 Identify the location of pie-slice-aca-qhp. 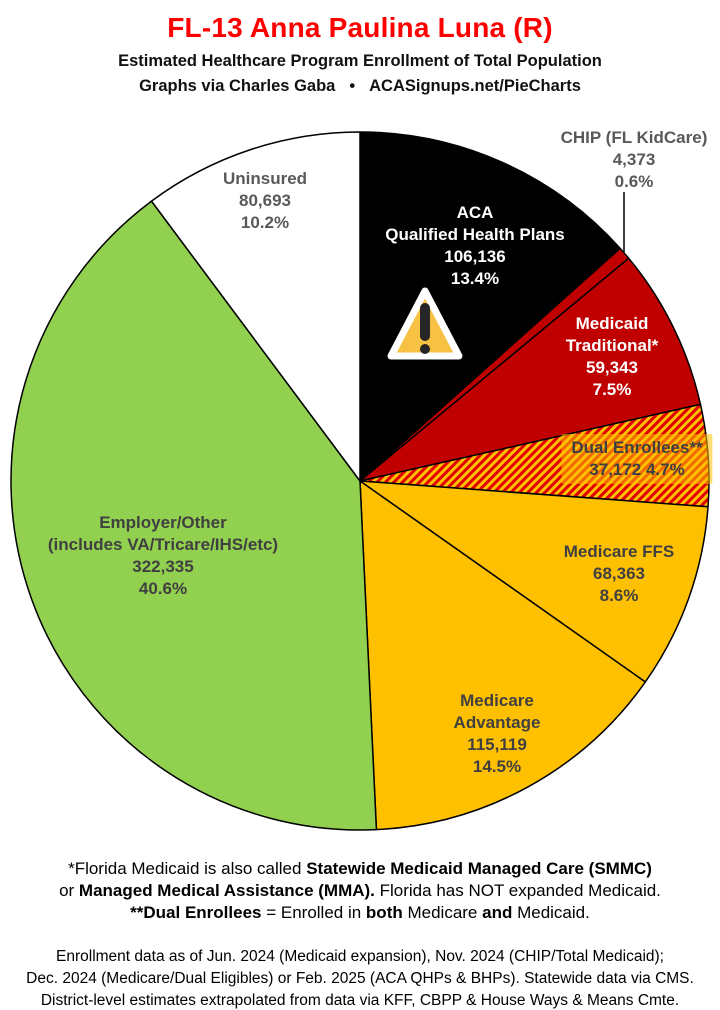
(490, 306).